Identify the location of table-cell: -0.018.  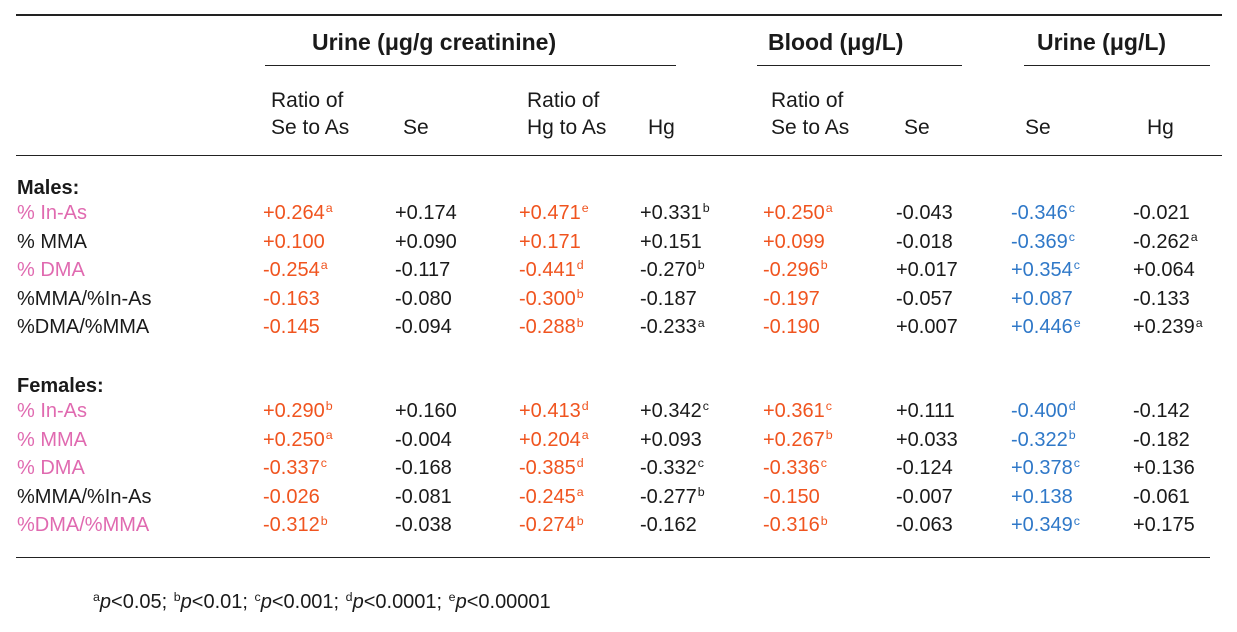
(924, 242).